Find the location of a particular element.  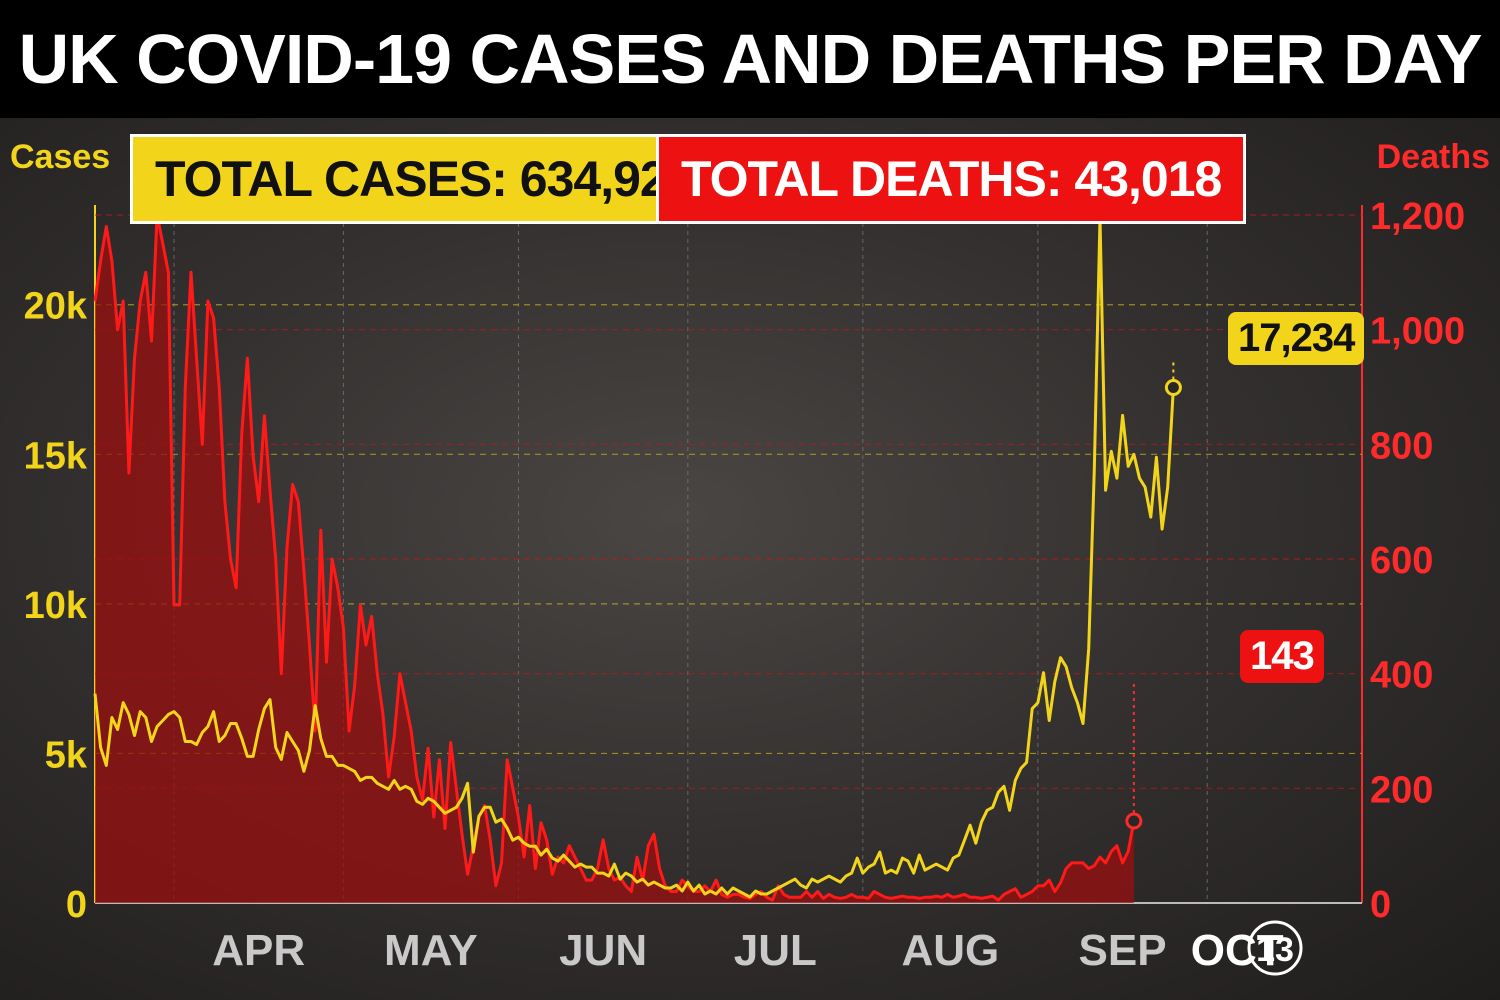

month-label: AUG is located at coordinates (950, 950).